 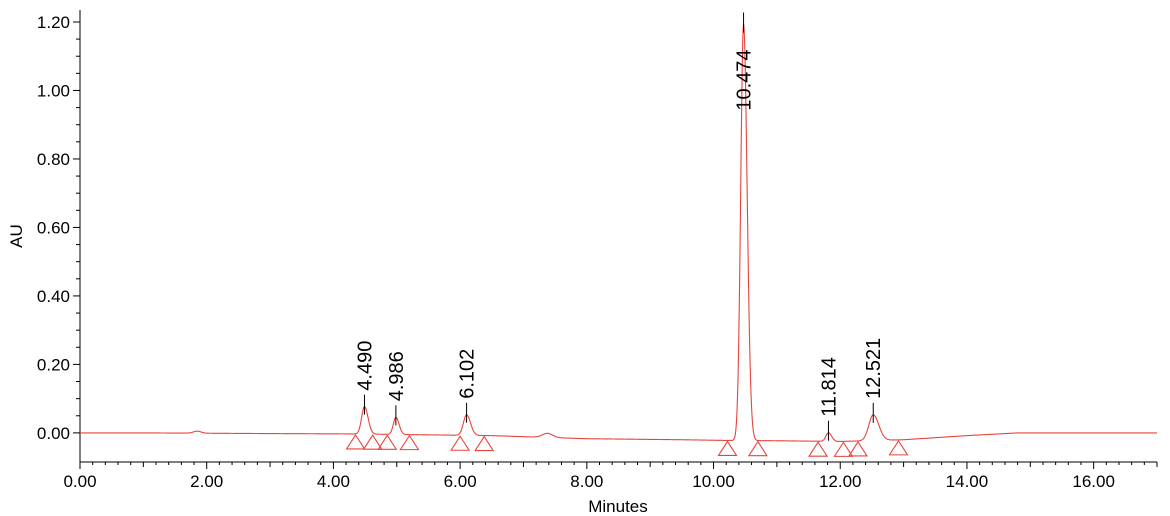 I want to click on peak-label: 4.986, so click(x=397, y=376).